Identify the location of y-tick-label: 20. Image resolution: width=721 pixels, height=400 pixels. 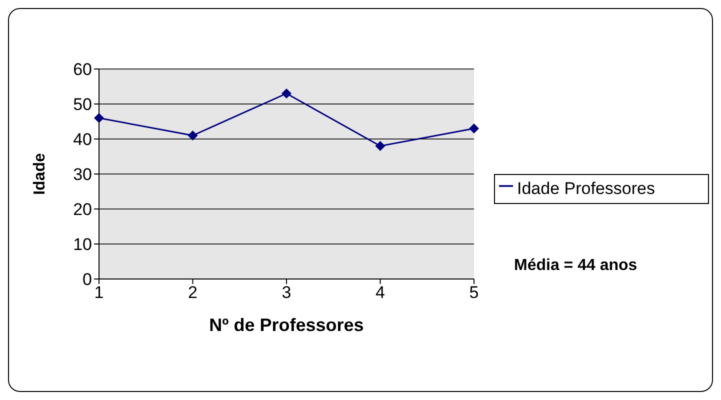
(82, 210).